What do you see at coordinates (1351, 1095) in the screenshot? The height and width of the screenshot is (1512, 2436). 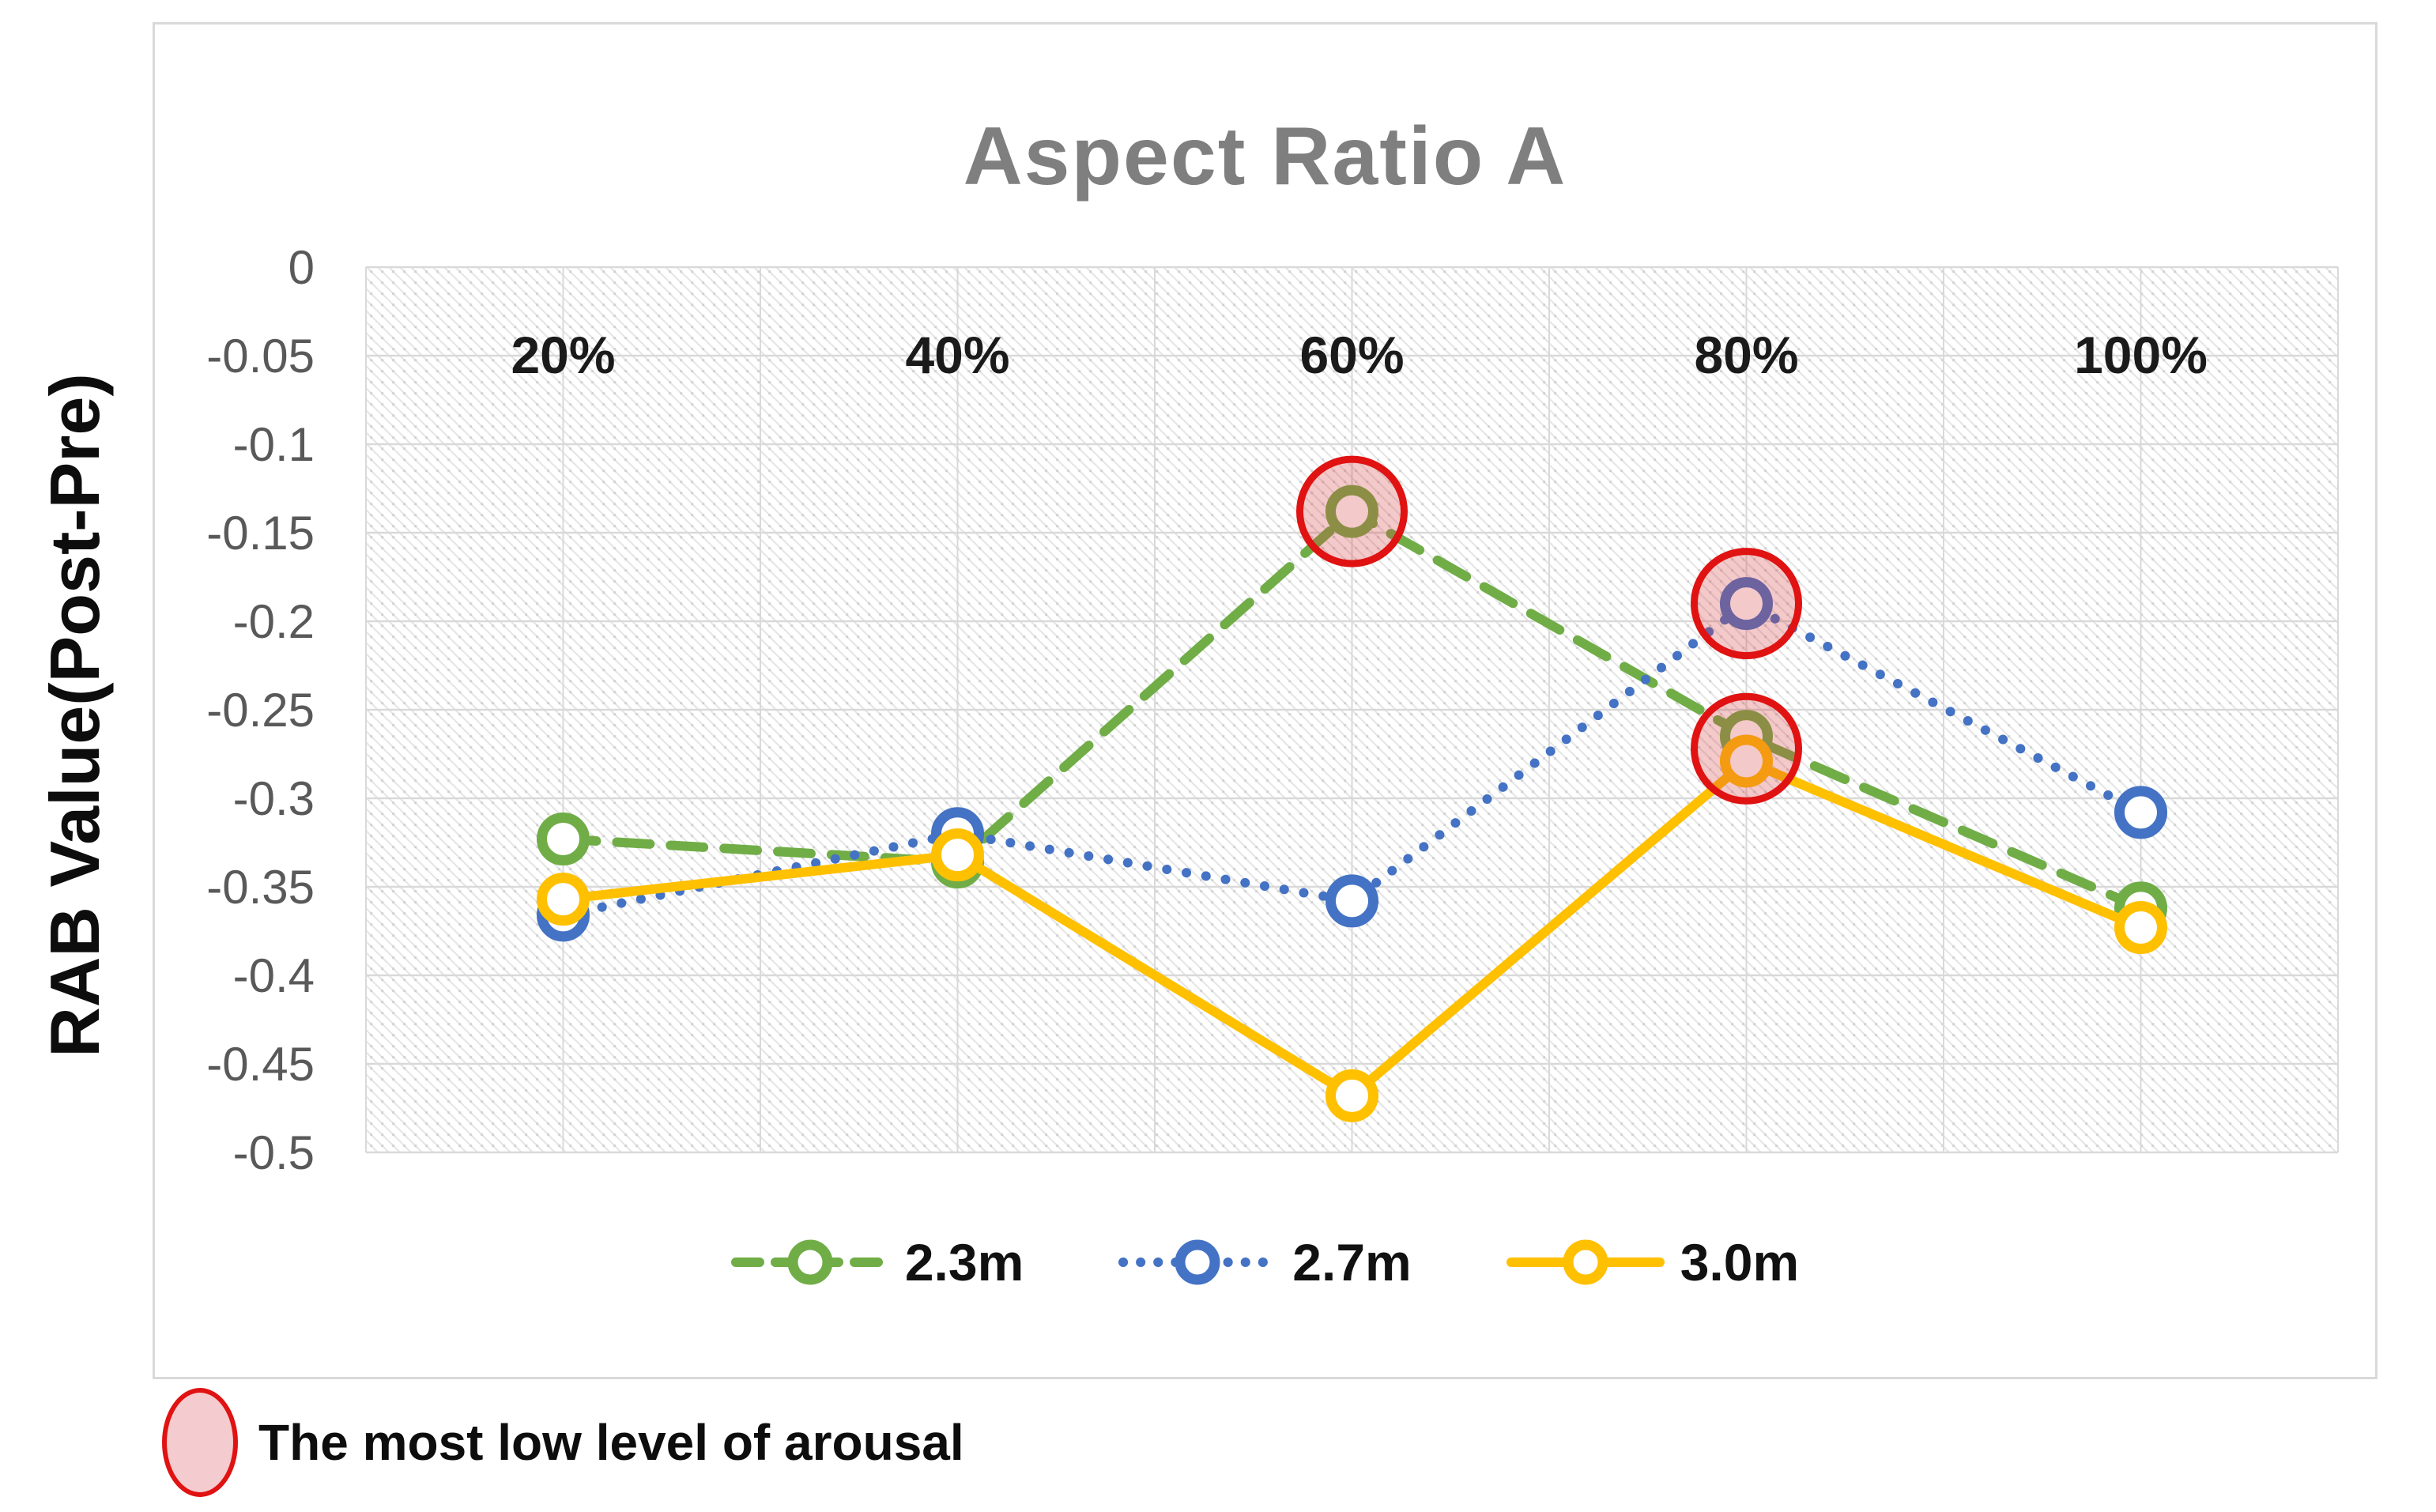 I see `marker-3.0m-60%` at bounding box center [1351, 1095].